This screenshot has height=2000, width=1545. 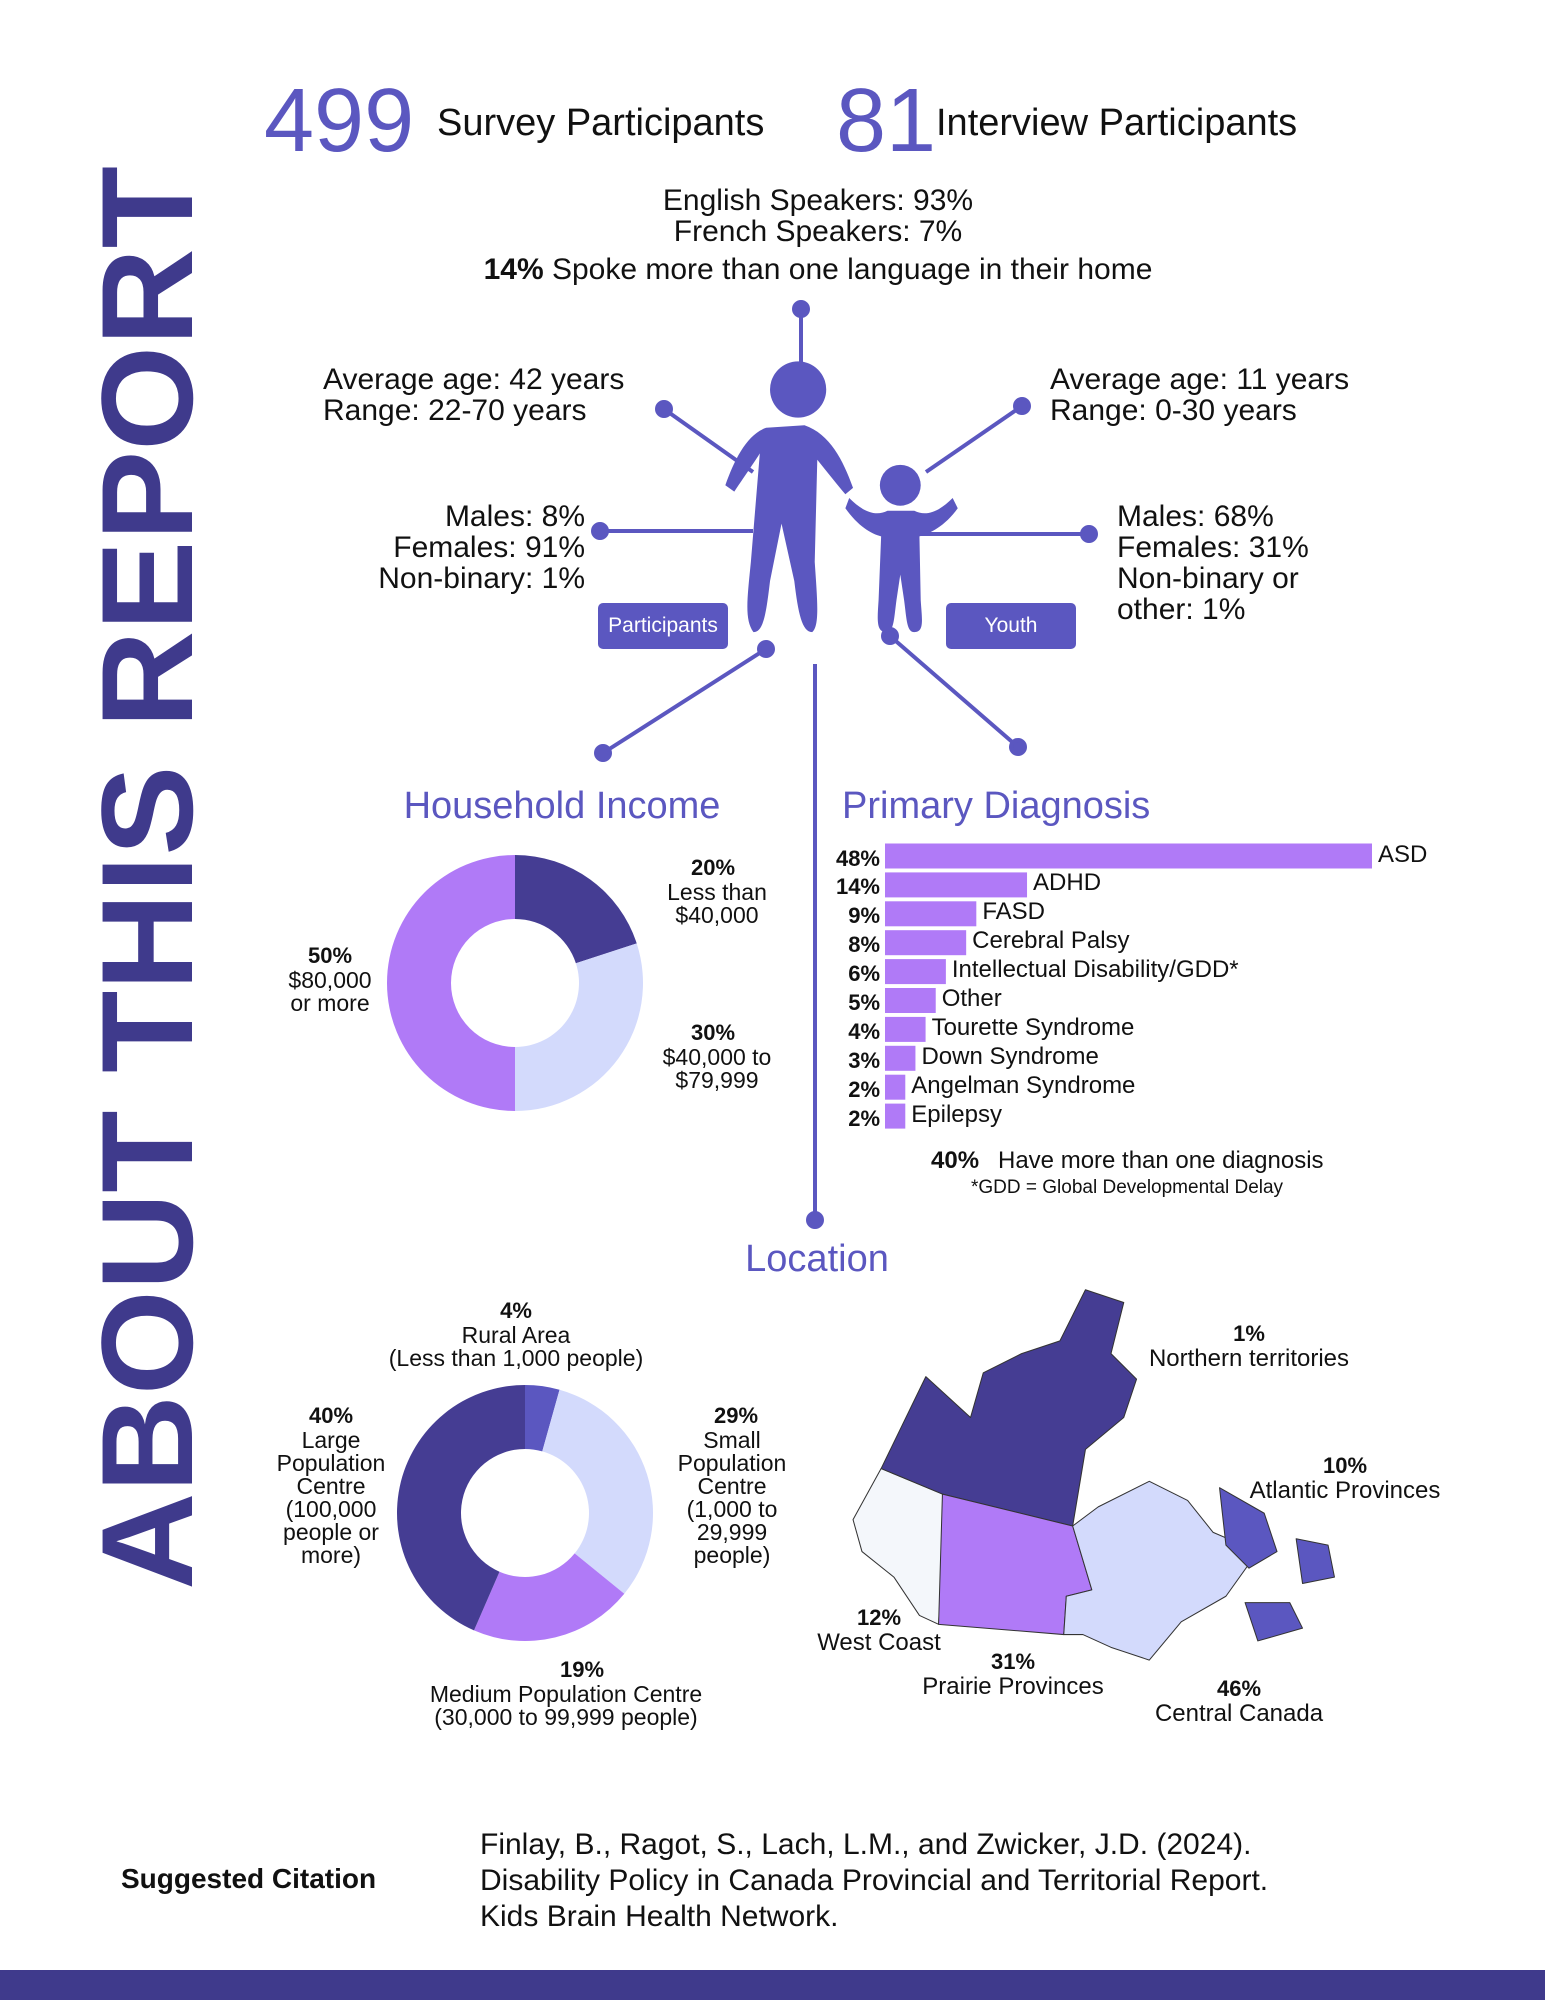 What do you see at coordinates (663, 626) in the screenshot?
I see `participants-badge` at bounding box center [663, 626].